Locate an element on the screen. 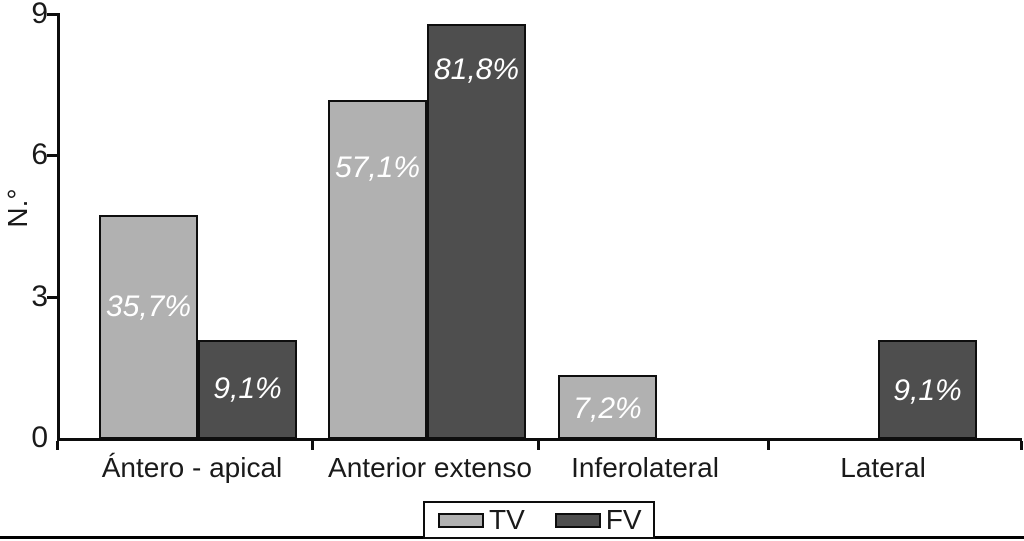  category-label-anterior-extenso: Anterior extenso is located at coordinates (430, 467).